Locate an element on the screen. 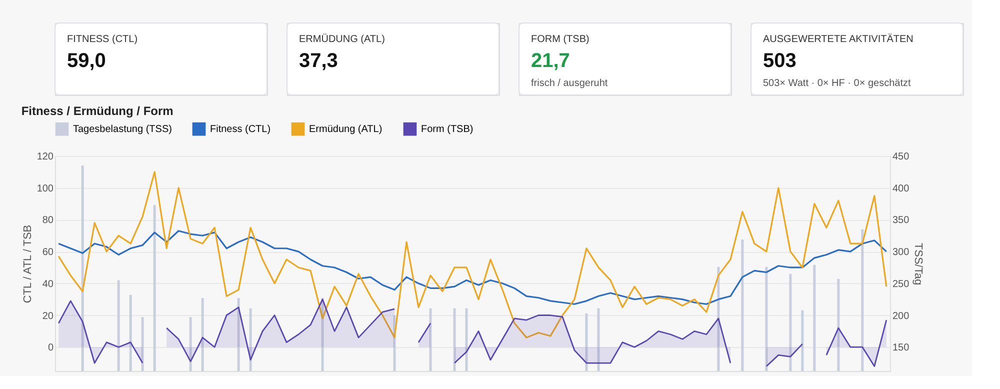 This screenshot has width=1000, height=389. y-tick-label: 0 is located at coordinates (51, 348).